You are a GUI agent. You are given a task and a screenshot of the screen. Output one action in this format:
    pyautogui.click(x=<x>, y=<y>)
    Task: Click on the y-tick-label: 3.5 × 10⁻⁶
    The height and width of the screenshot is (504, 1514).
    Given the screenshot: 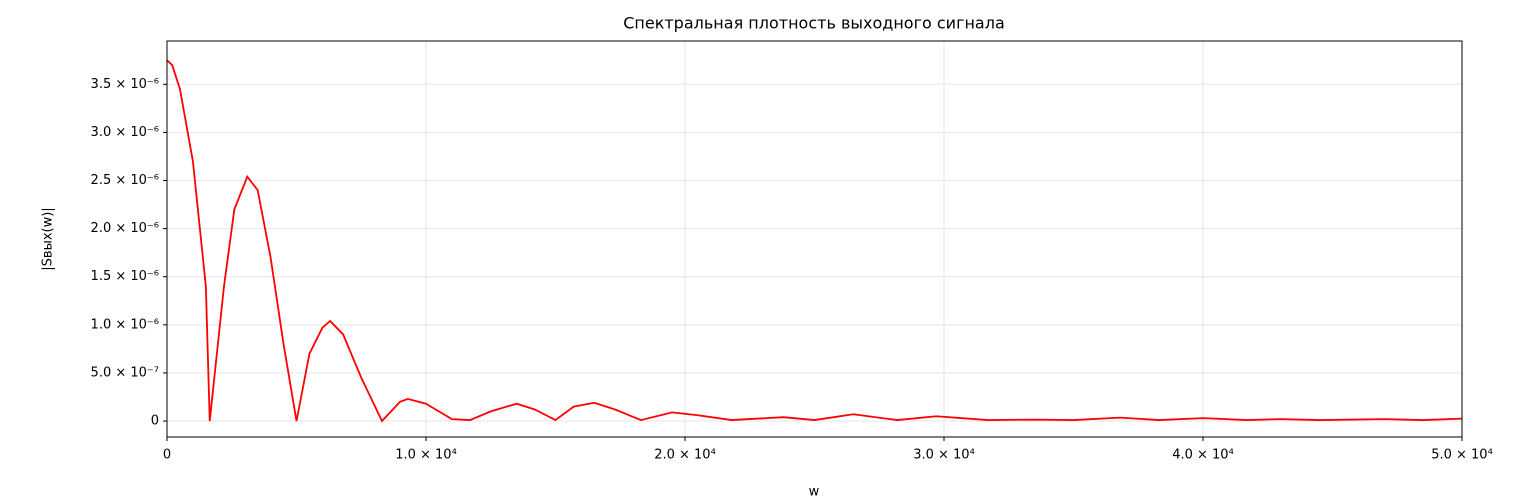 What is the action you would take?
    pyautogui.click(x=125, y=84)
    